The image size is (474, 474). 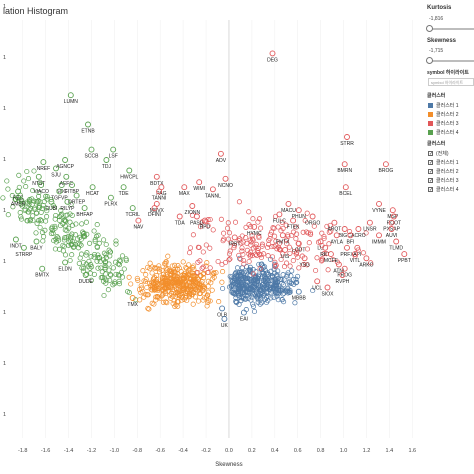 I want to click on point-label: BROG, so click(x=386, y=171).